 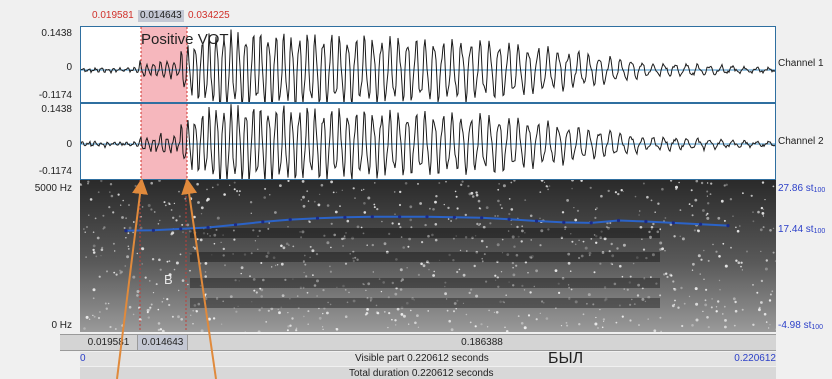 I want to click on spectrogram-min-frequency-label: 0 Hz, so click(x=61, y=325).